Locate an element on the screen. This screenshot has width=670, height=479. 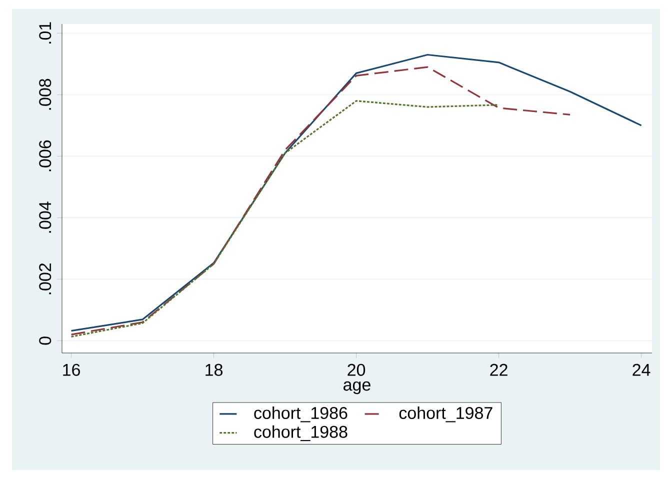
x-tick-label: 22 is located at coordinates (499, 370).